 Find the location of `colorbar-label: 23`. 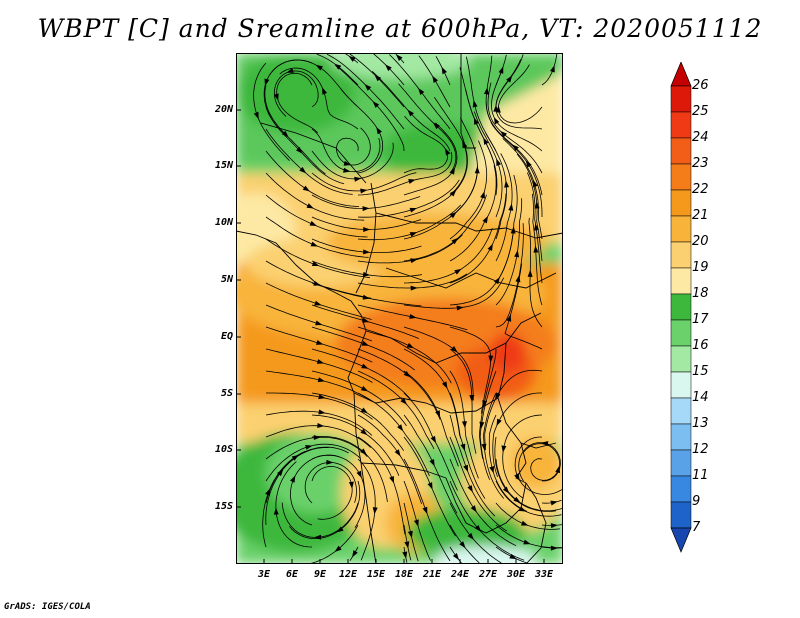

colorbar-label: 23 is located at coordinates (700, 163).